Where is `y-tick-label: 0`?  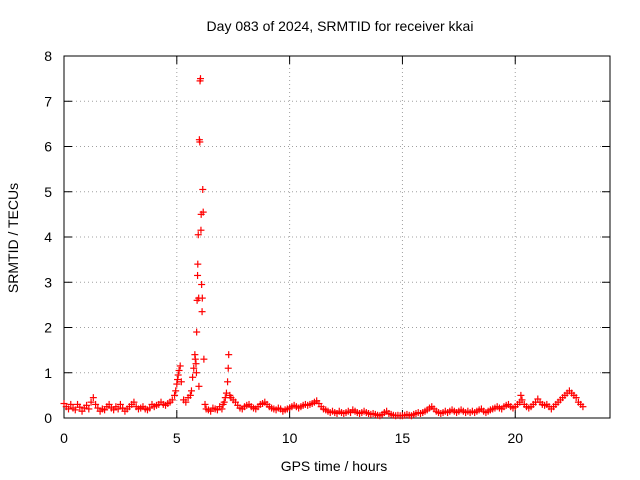
y-tick-label: 0 is located at coordinates (48, 418).